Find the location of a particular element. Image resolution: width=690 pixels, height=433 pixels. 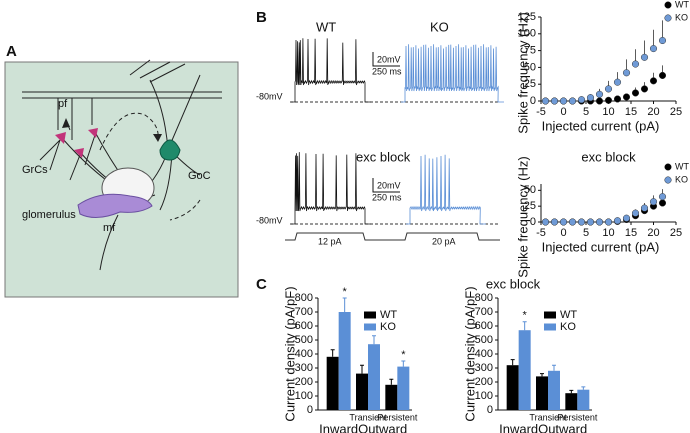

y-tick-label: 300 is located at coordinates (484, 368).